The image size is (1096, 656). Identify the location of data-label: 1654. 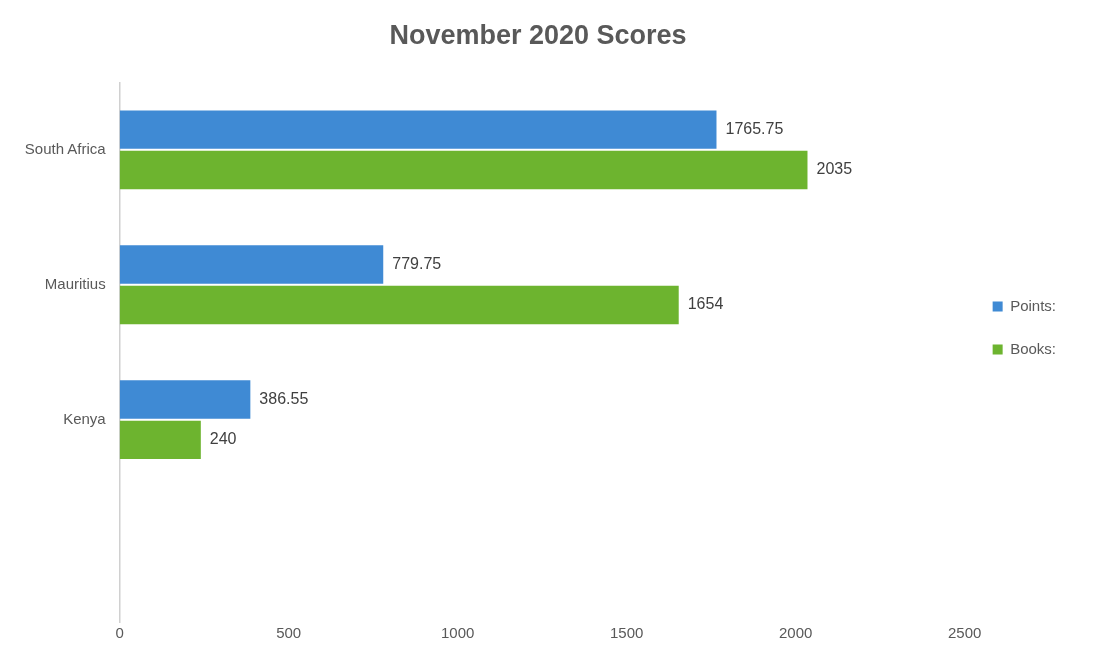
(705, 304).